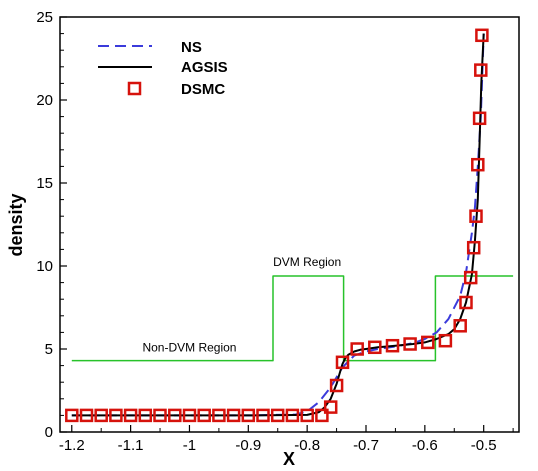  What do you see at coordinates (189, 347) in the screenshot?
I see `annotation-non-dvm-region: Non-DVM Region` at bounding box center [189, 347].